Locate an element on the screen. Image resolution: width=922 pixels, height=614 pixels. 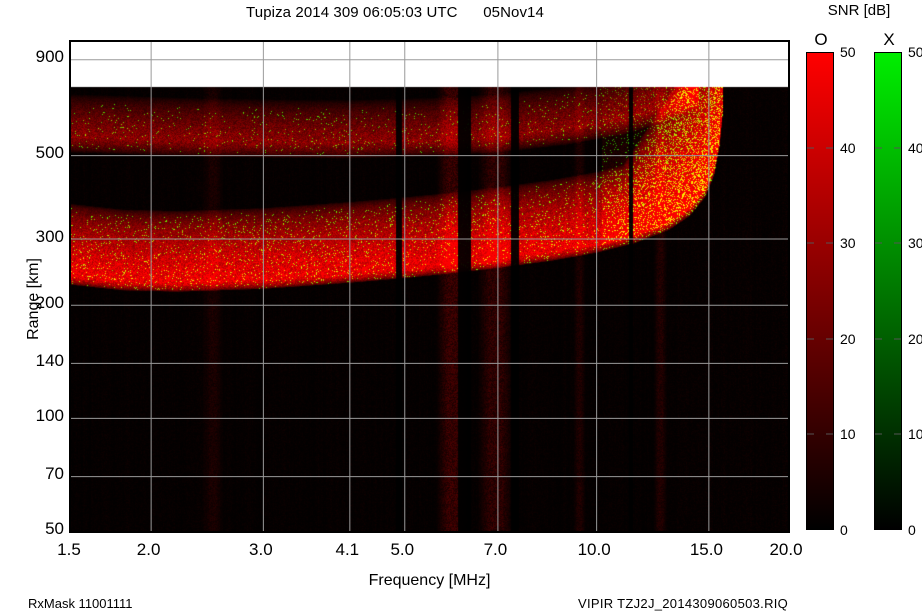
y-tick-140: 140 is located at coordinates (49, 360).